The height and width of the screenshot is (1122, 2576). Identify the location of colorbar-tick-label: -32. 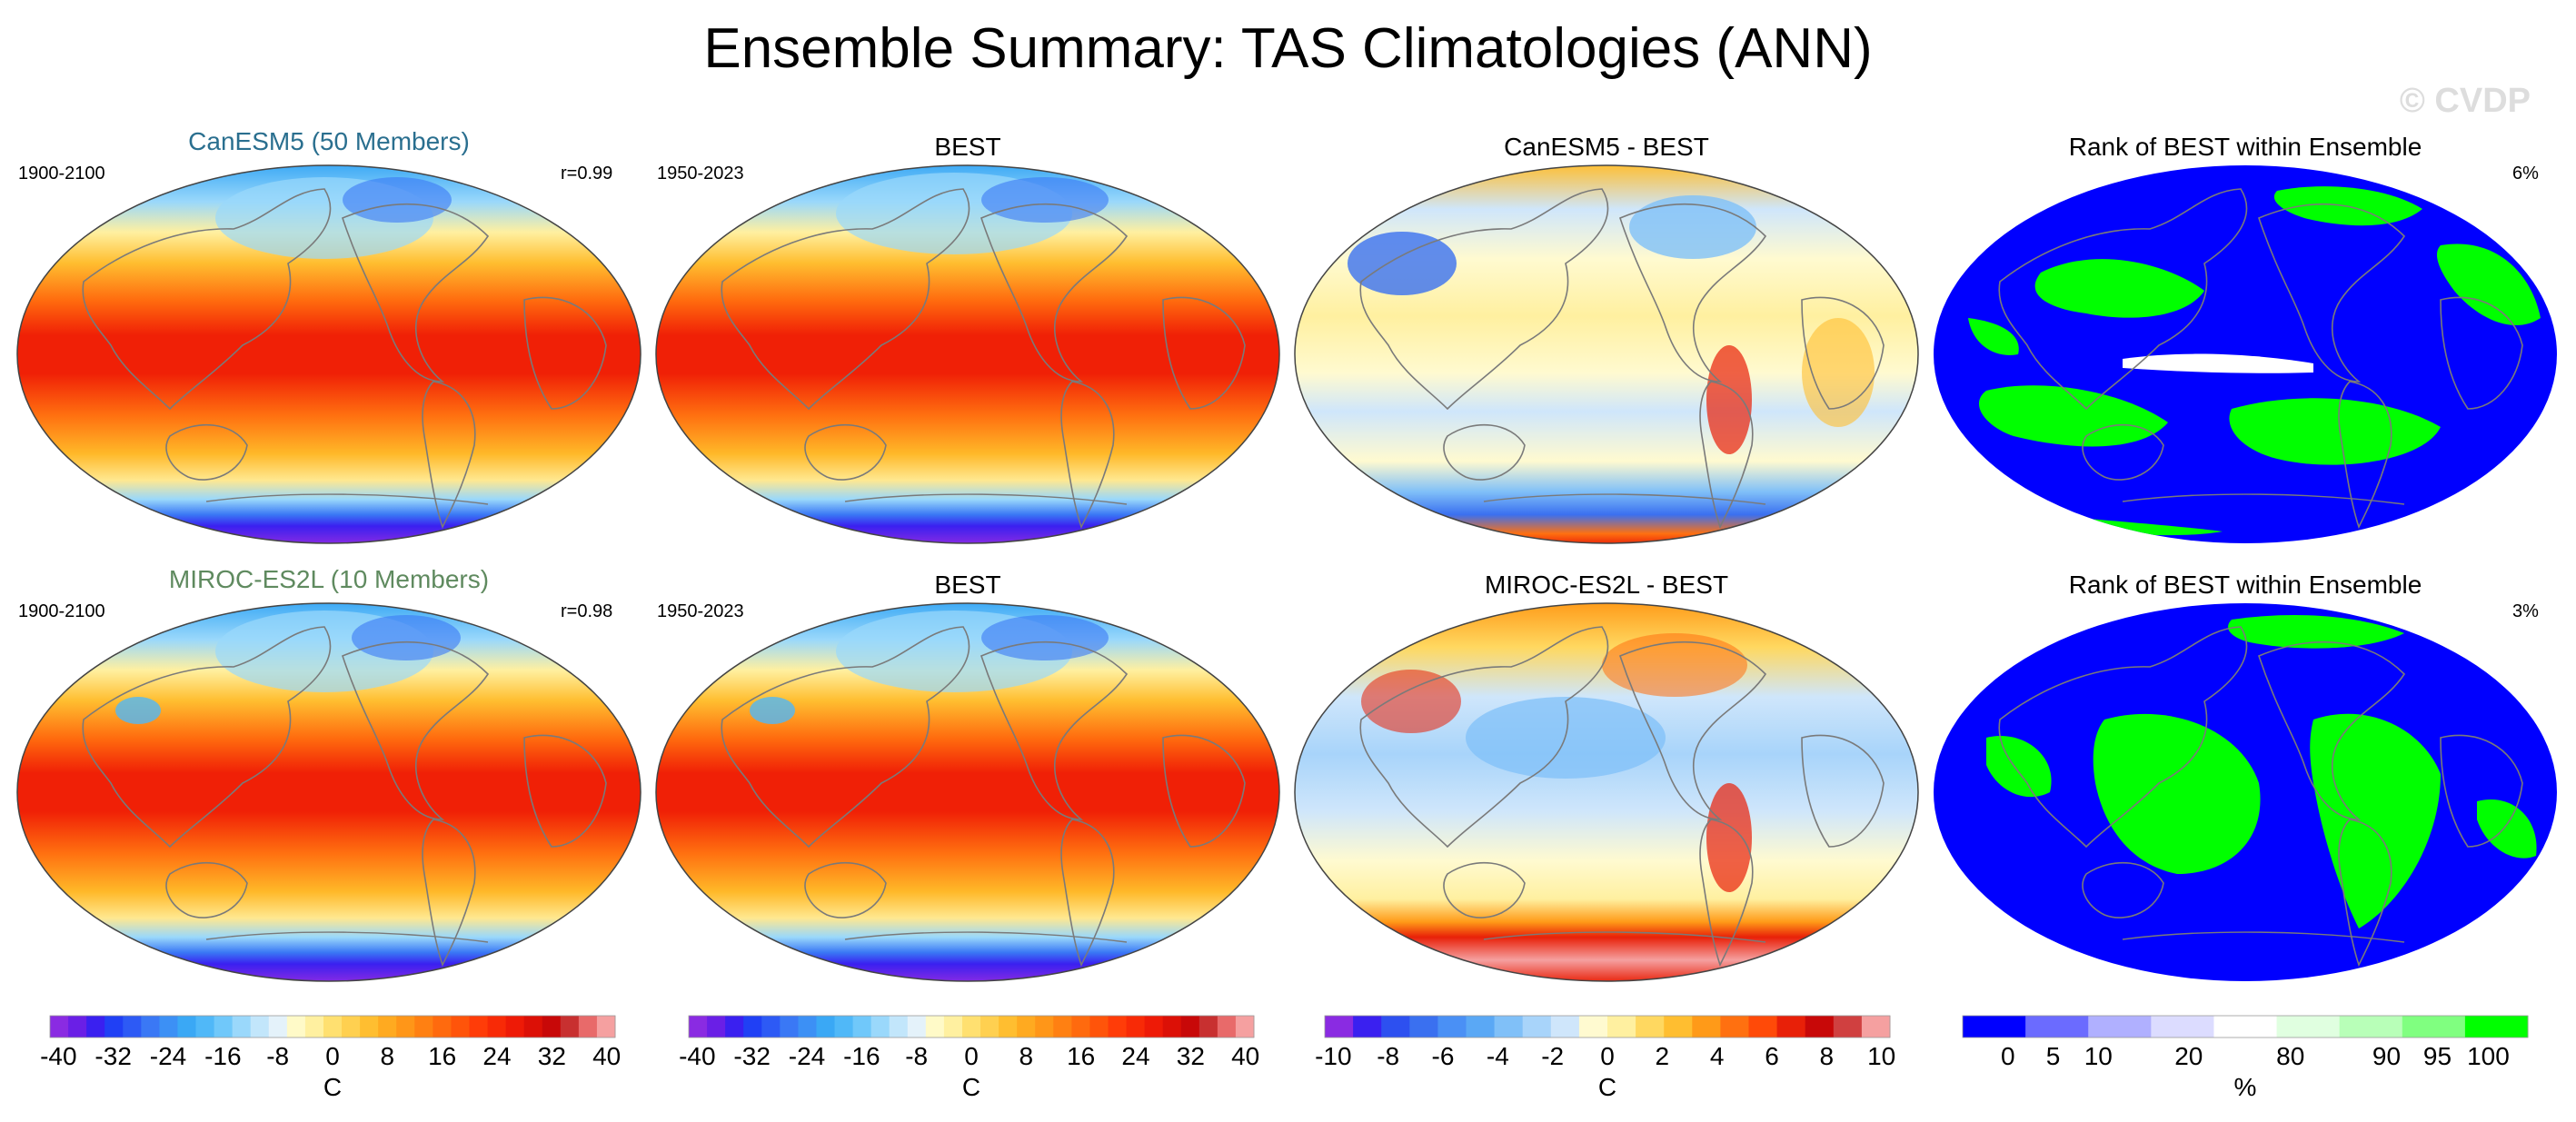
(751, 1056).